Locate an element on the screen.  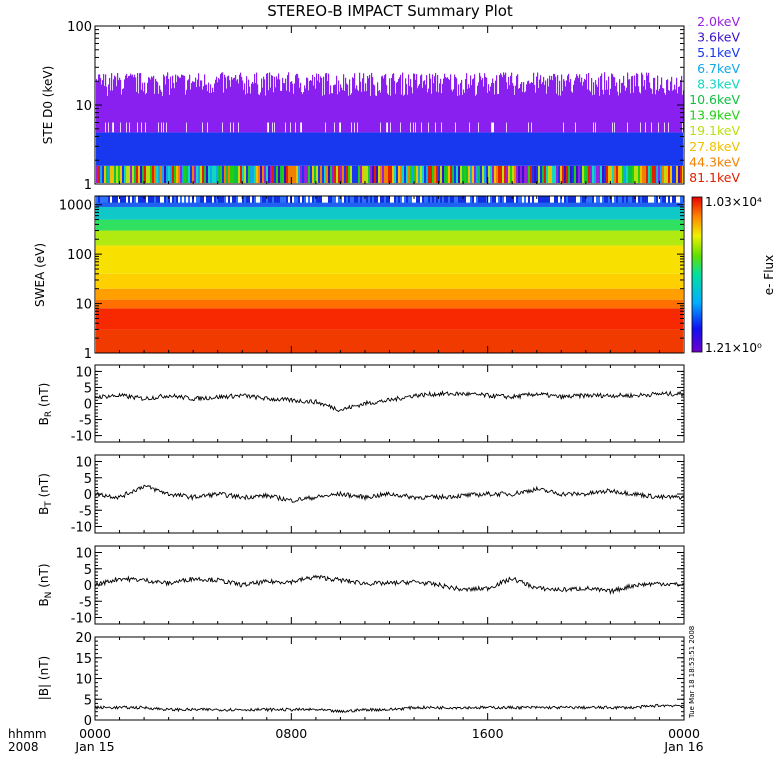
b-tick-label: 5 is located at coordinates (88, 388).